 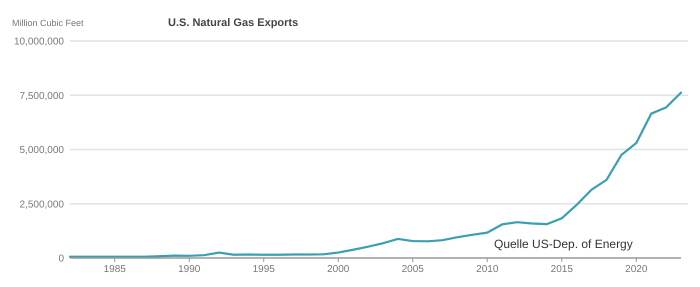 I want to click on x-tick-label: 1990, so click(x=189, y=269).